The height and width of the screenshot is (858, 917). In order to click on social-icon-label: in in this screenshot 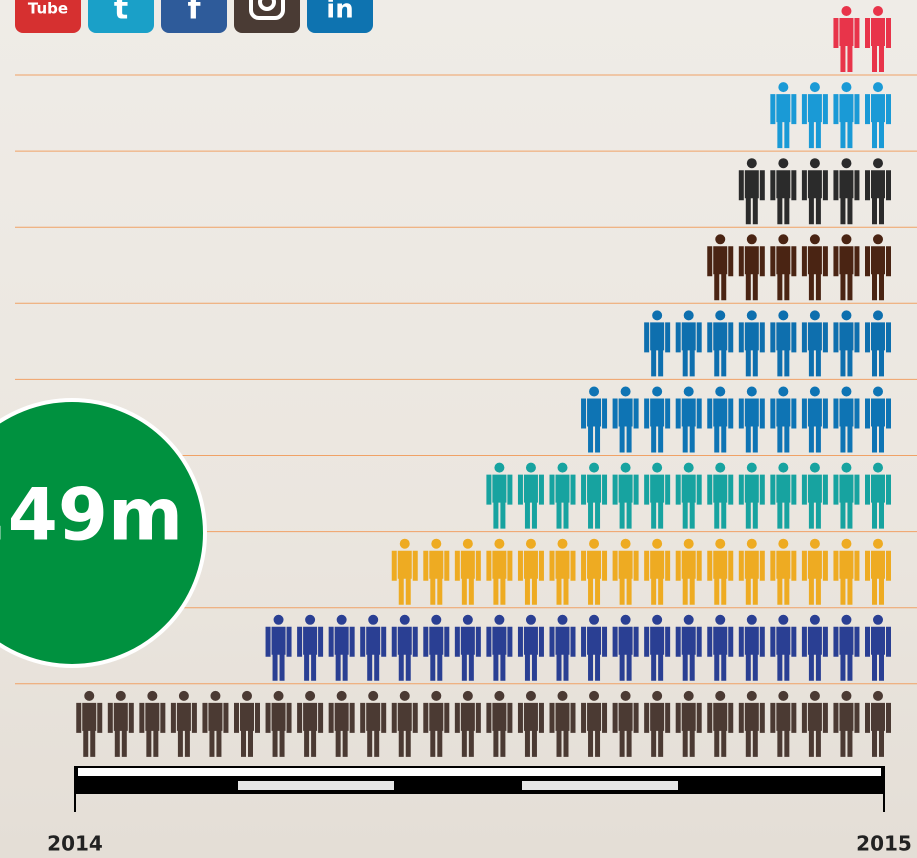, I will do `click(339, 12)`.